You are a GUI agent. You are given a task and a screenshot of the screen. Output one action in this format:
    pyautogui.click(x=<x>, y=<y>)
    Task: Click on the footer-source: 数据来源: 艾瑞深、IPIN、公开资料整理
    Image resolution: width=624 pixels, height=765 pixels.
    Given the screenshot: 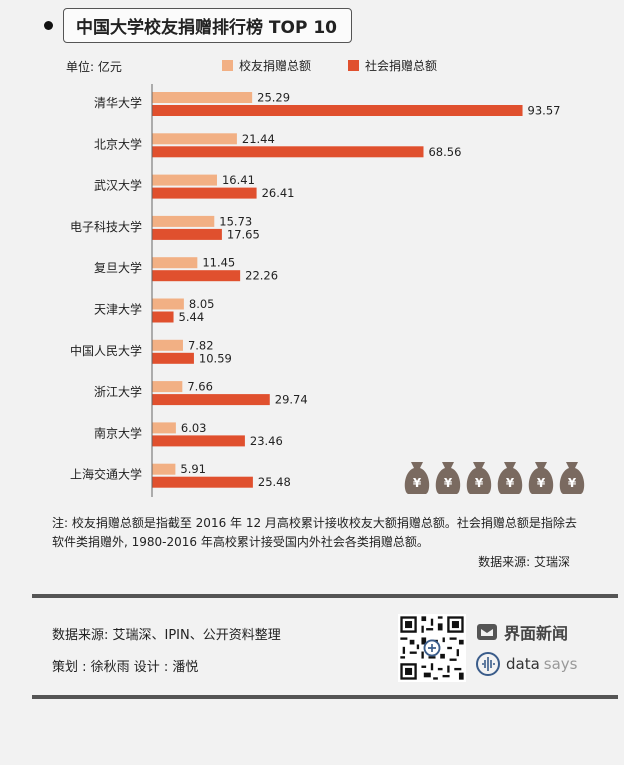 What is the action you would take?
    pyautogui.click(x=166, y=635)
    